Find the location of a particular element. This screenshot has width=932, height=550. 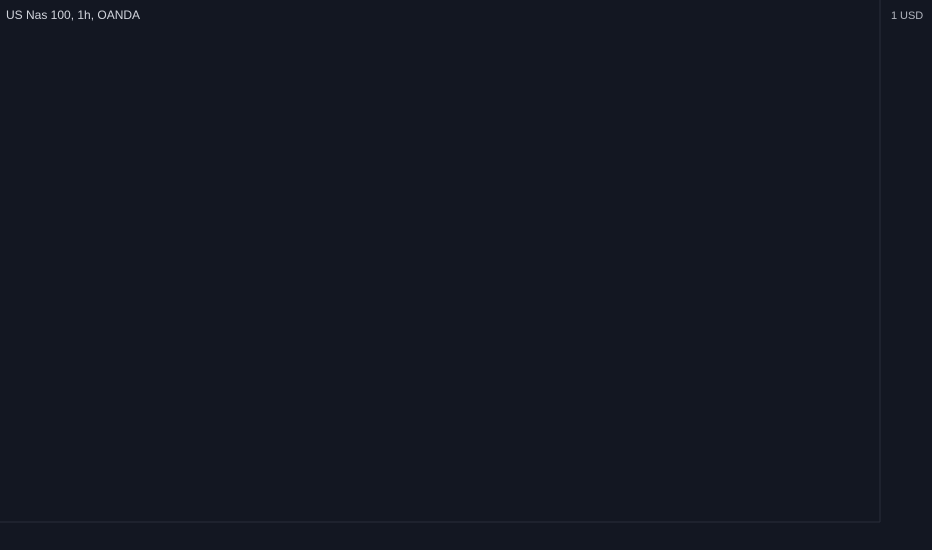

symbol-header: US Nas 100, 1h, OANDA is located at coordinates (73, 15).